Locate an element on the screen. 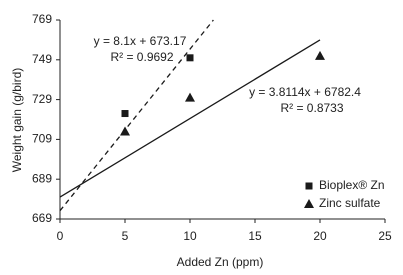 This screenshot has height=275, width=403. x-tick-label: 5 is located at coordinates (125, 236).